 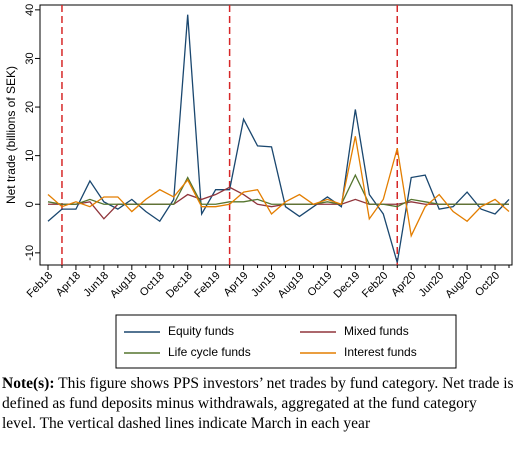 What do you see at coordinates (11, 135) in the screenshot?
I see `y-axis-label: Net trade (billions of SEK)` at bounding box center [11, 135].